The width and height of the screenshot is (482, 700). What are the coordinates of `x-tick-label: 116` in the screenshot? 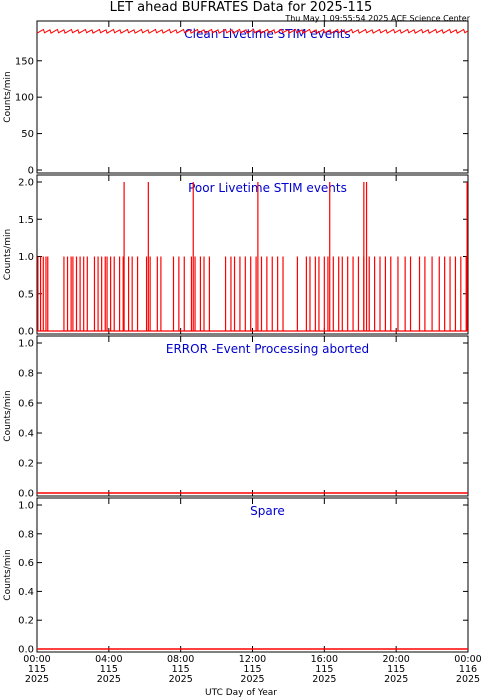 It's located at (468, 669).